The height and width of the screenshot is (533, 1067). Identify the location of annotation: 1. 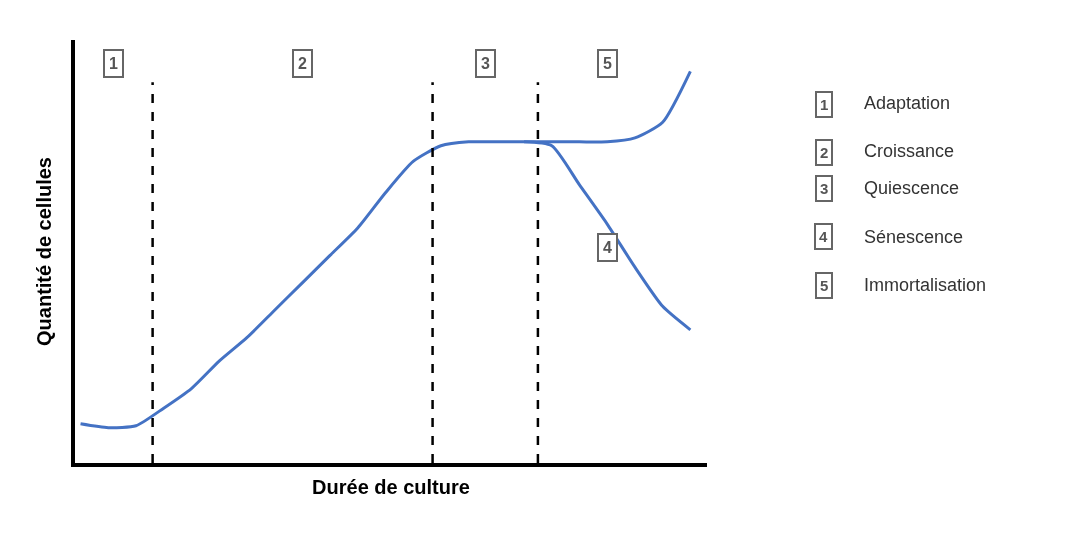
(113, 63).